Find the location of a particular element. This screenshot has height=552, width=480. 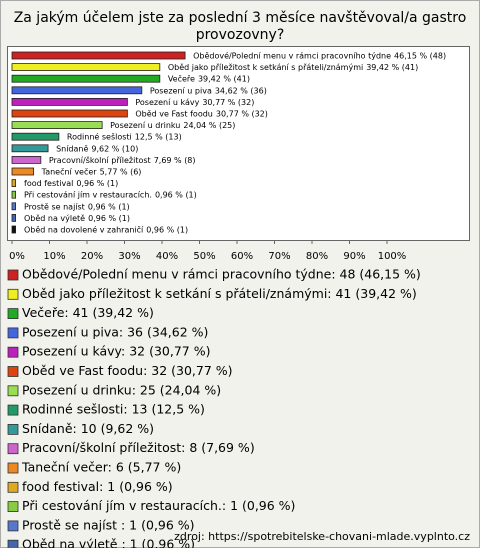

value-label: 7,69 % (8) is located at coordinates (175, 159).